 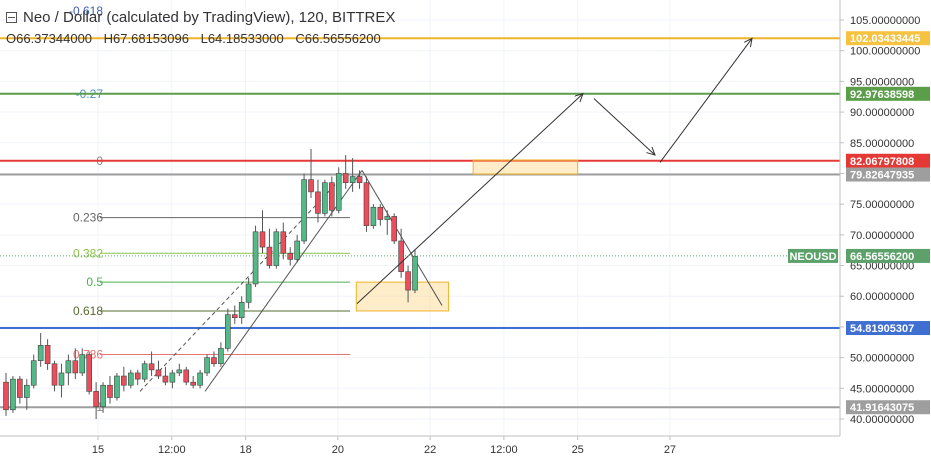 What do you see at coordinates (882, 257) in the screenshot?
I see `last-price-tag: 66.56556200` at bounding box center [882, 257].